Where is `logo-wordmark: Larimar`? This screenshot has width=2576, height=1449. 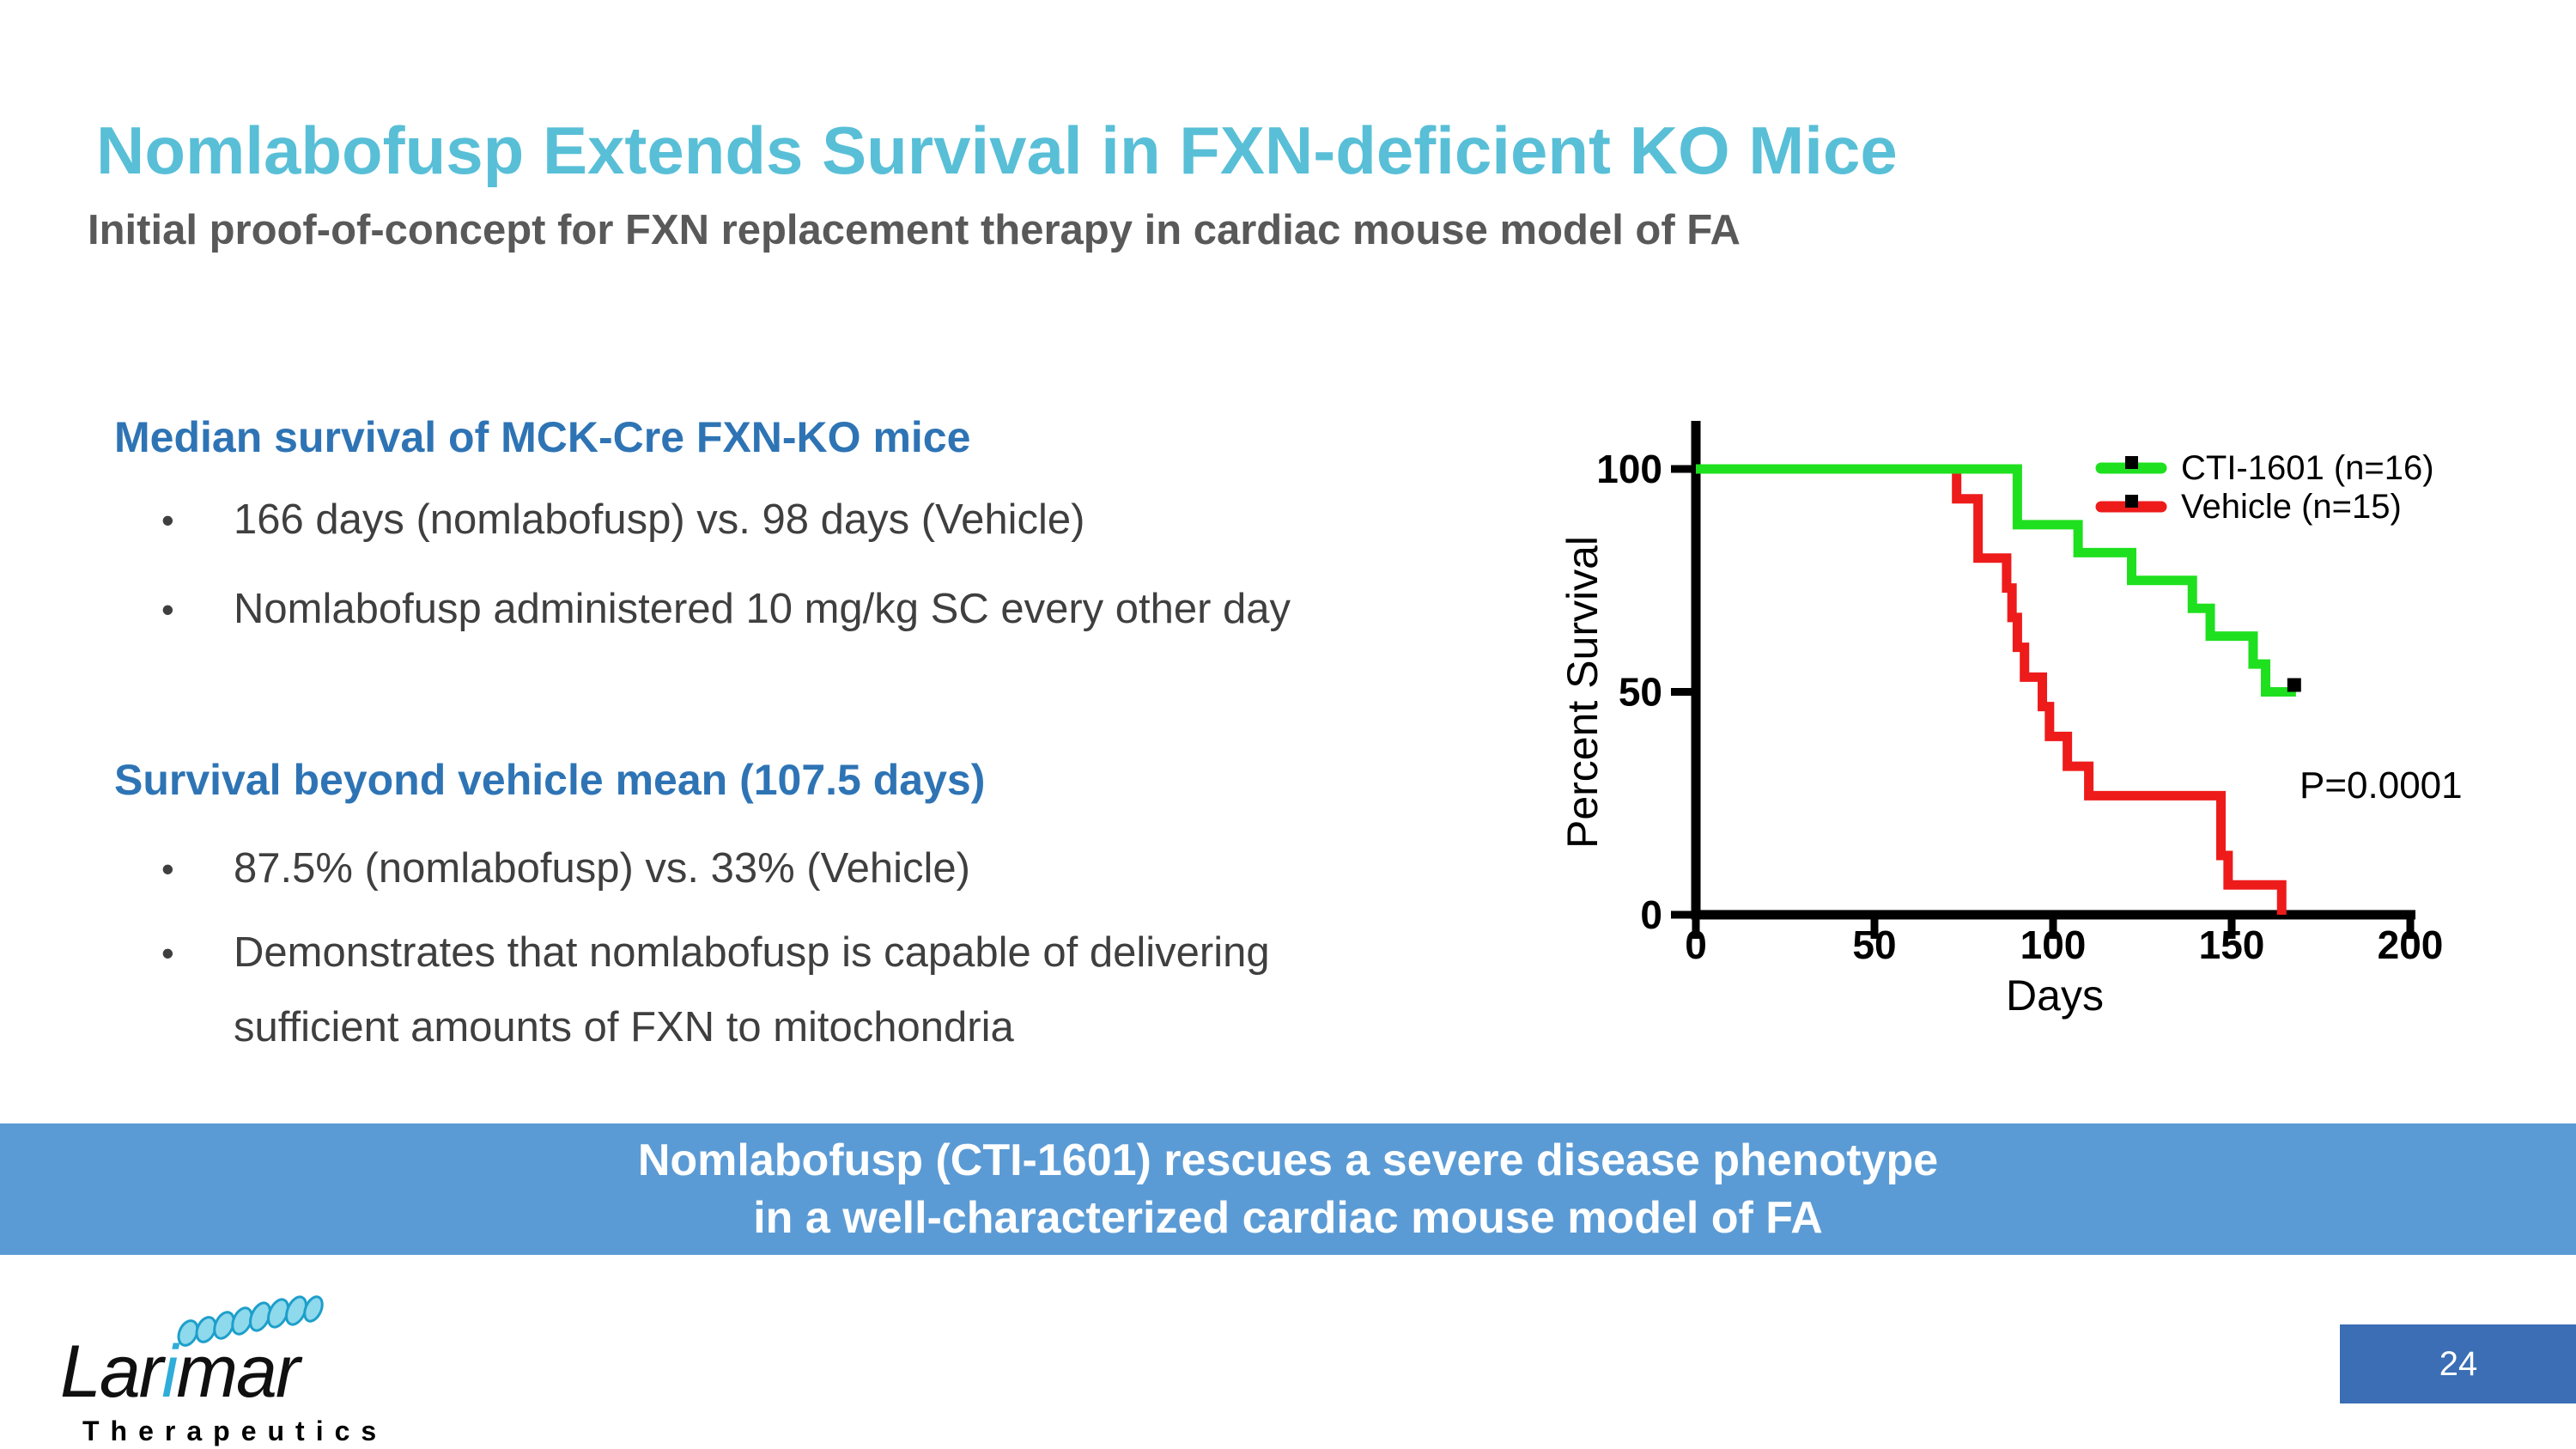
logo-wordmark: Larimar is located at coordinates (180, 1372).